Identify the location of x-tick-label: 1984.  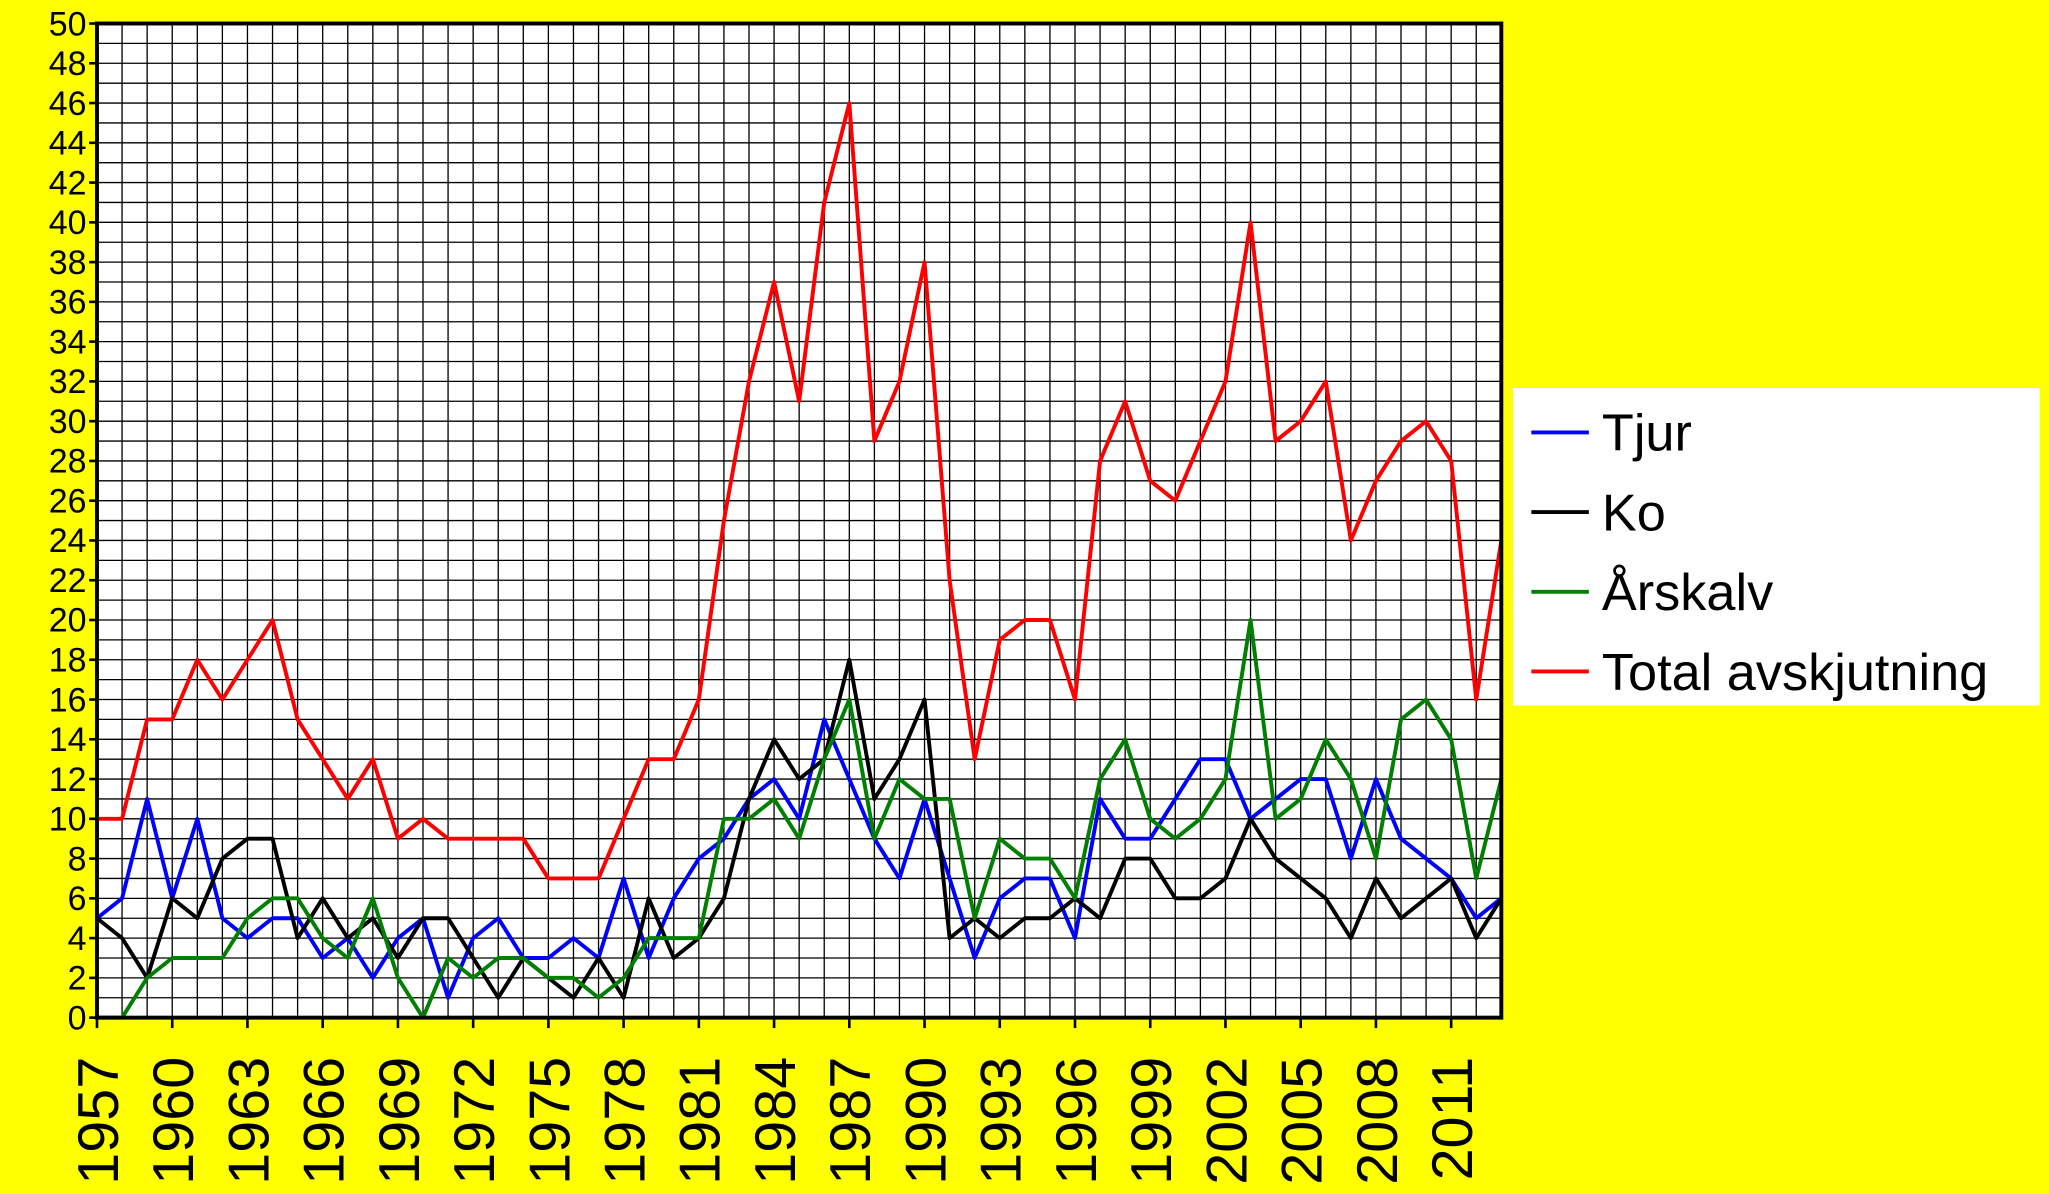
(776, 1121).